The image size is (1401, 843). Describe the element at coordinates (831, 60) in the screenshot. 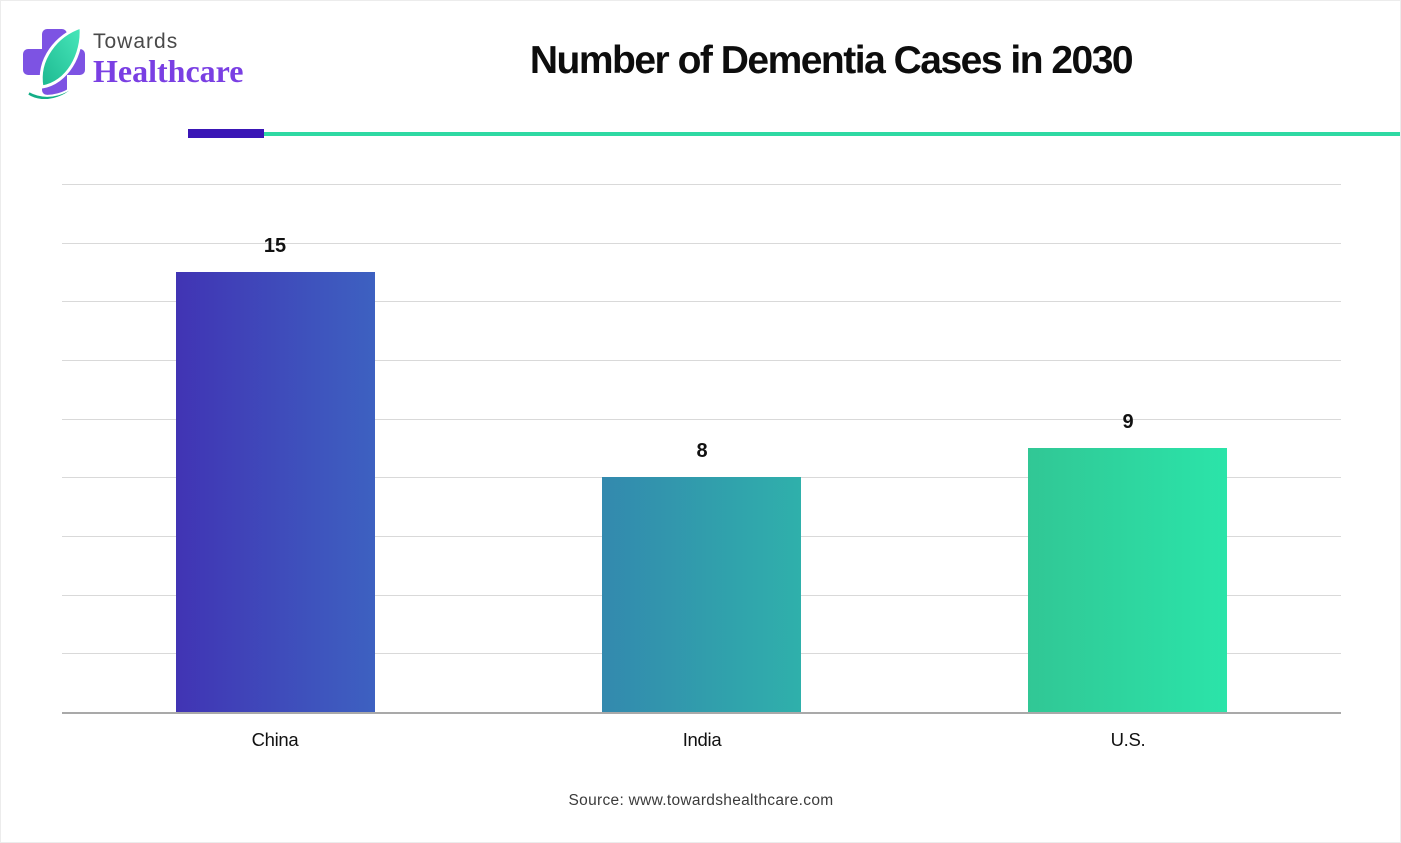

I see `chart-title: Number of Dementia Cases in 2030` at that location.